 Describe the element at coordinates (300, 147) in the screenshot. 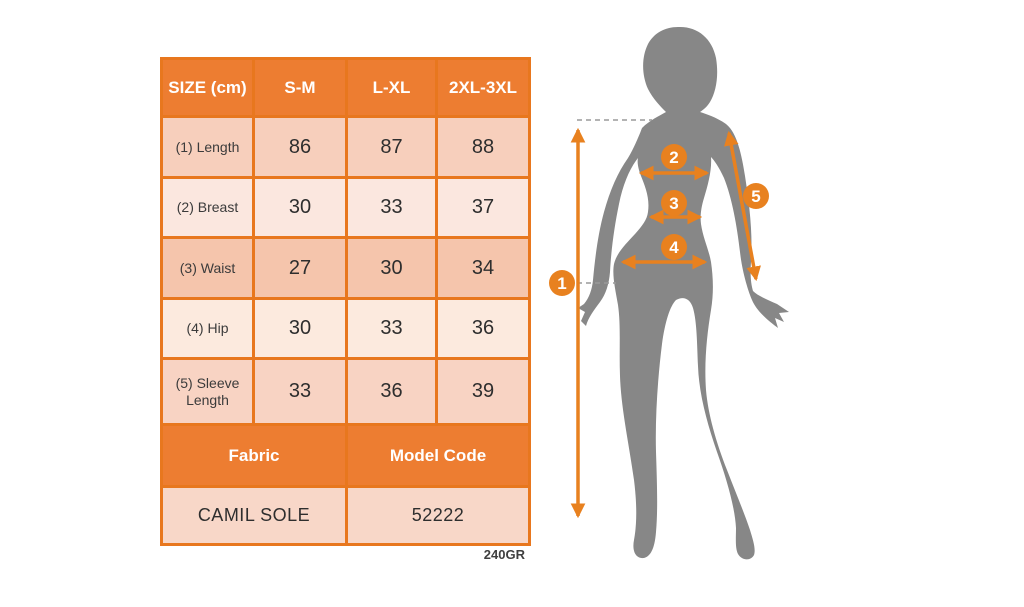

I see `length-s-m: 86` at that location.